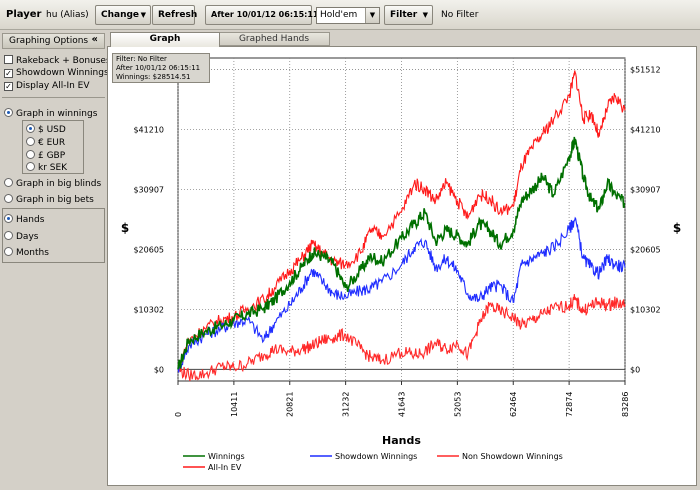  I want to click on rakeback-checkbox: Rakeback + Bonuses, so click(57, 61).